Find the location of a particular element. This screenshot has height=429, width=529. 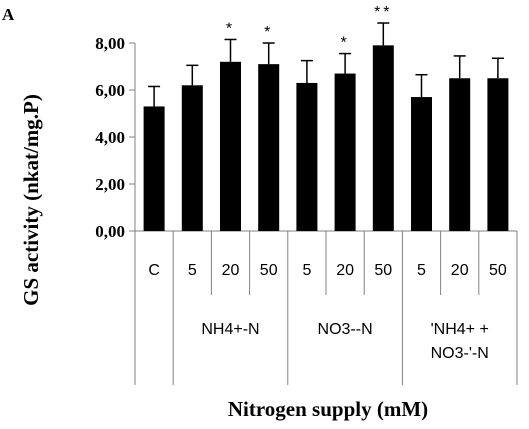

y-tick-label: 6,00 is located at coordinates (110, 90).